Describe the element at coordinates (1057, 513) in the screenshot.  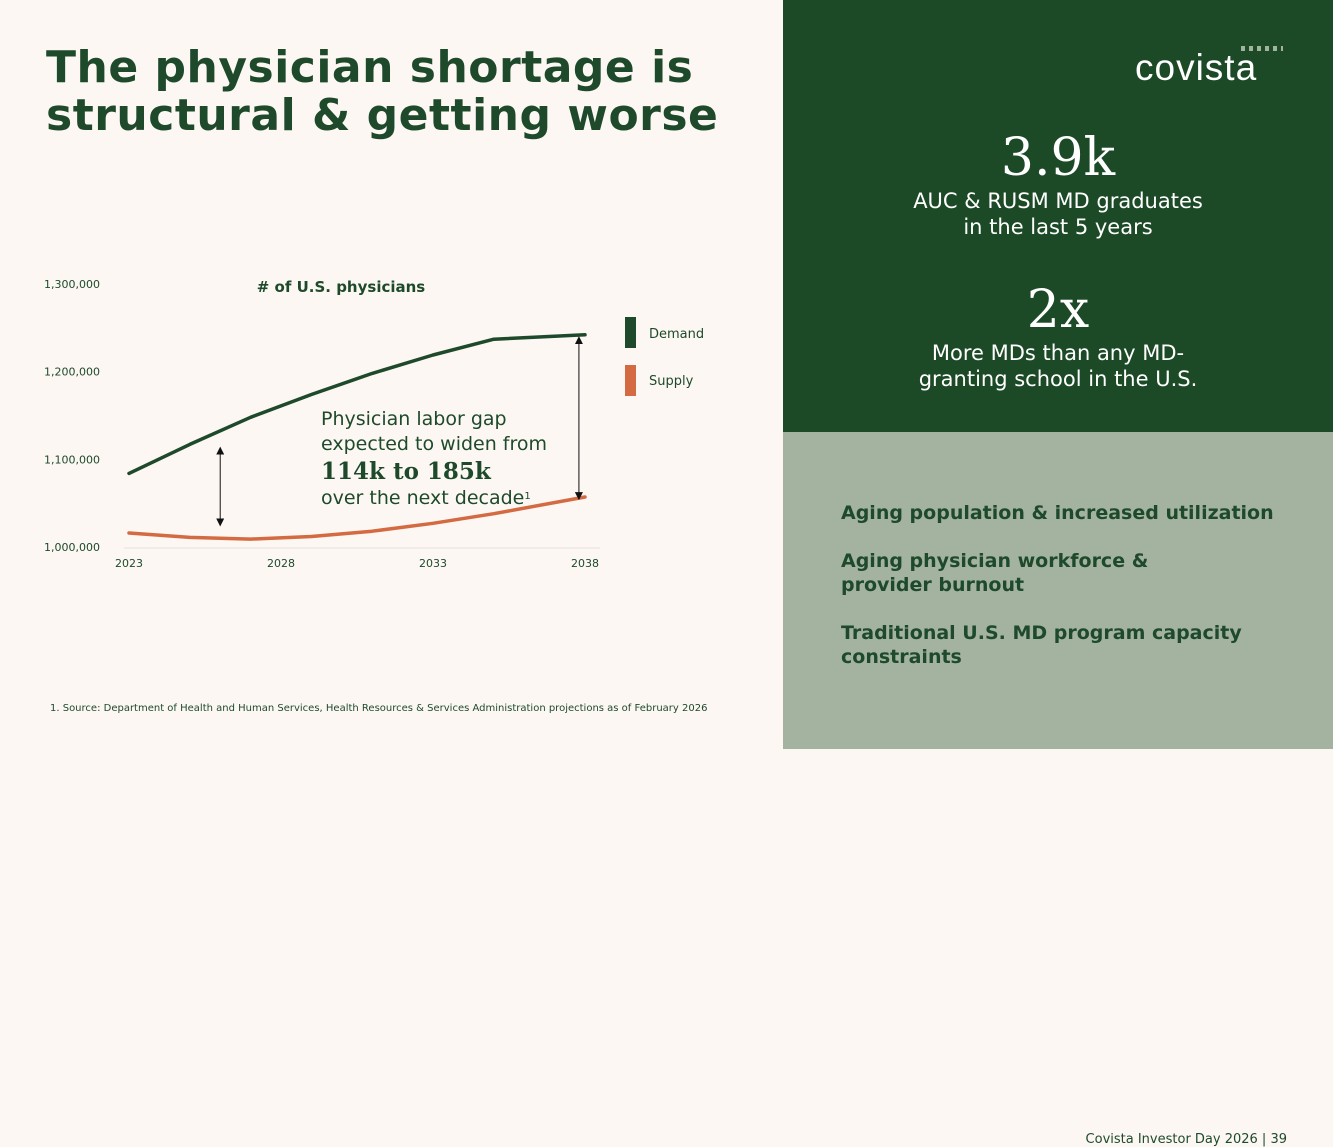
I see `factor-aging-population: Aging population & increased utilization` at that location.